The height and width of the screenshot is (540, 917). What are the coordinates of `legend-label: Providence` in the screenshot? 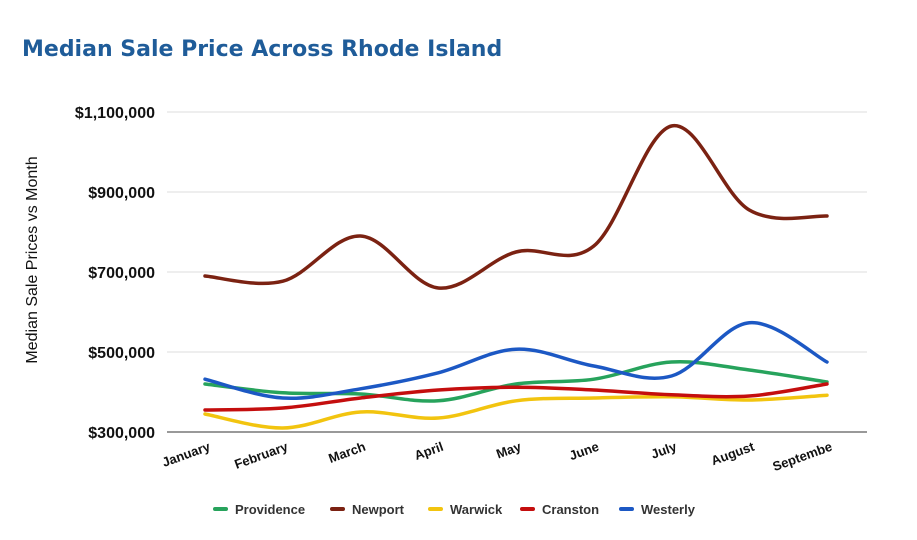 It's located at (270, 509).